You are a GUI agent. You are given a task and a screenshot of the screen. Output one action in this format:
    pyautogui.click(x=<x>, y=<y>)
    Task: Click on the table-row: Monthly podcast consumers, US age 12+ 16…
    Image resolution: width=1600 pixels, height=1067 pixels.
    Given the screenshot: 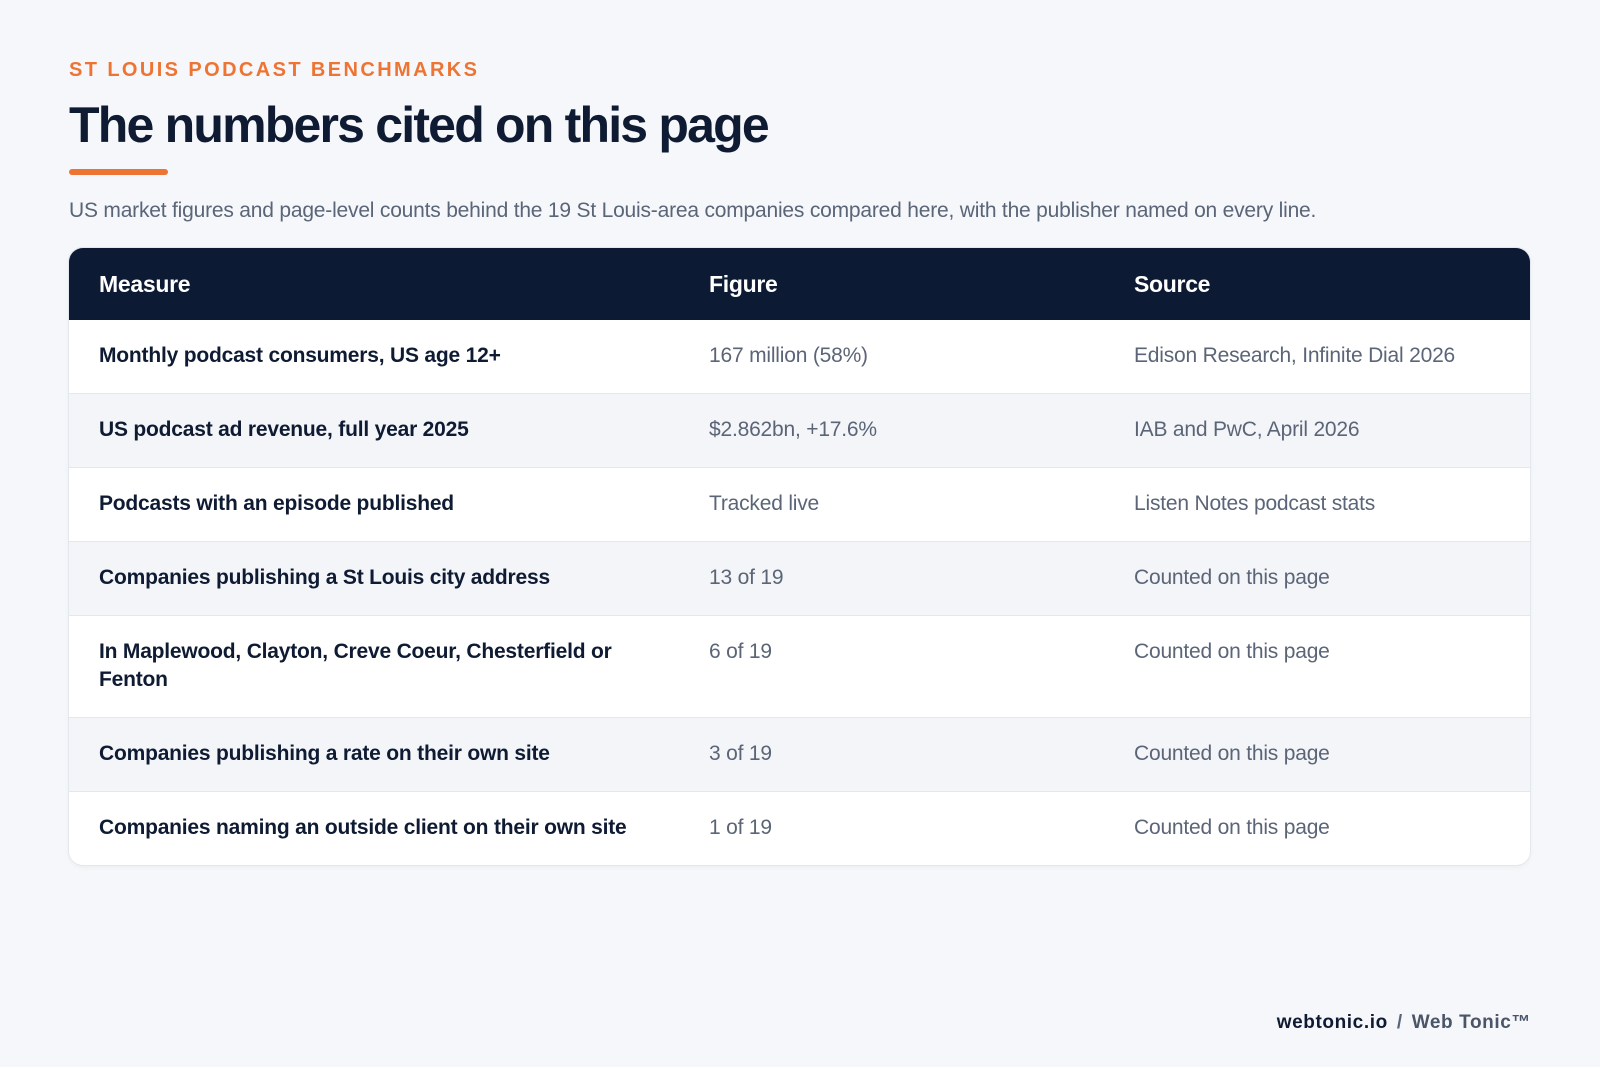 What is the action you would take?
    pyautogui.click(x=799, y=357)
    